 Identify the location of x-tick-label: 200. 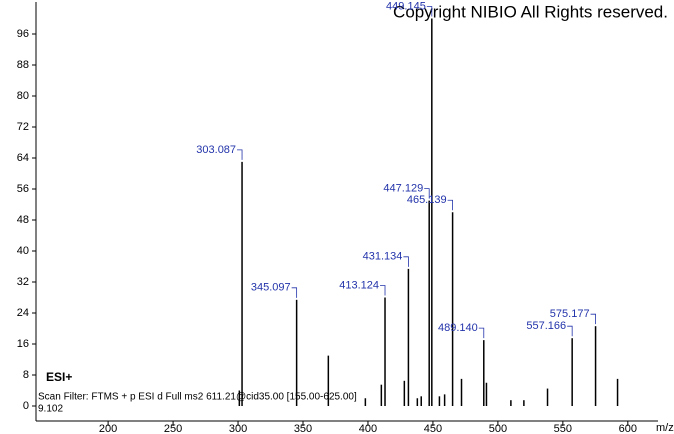
(108, 428).